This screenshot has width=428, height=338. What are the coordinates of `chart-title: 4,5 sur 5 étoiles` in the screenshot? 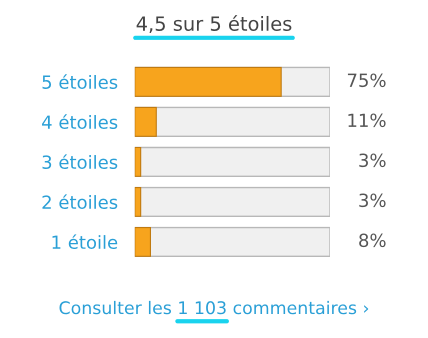 It's located at (214, 24).